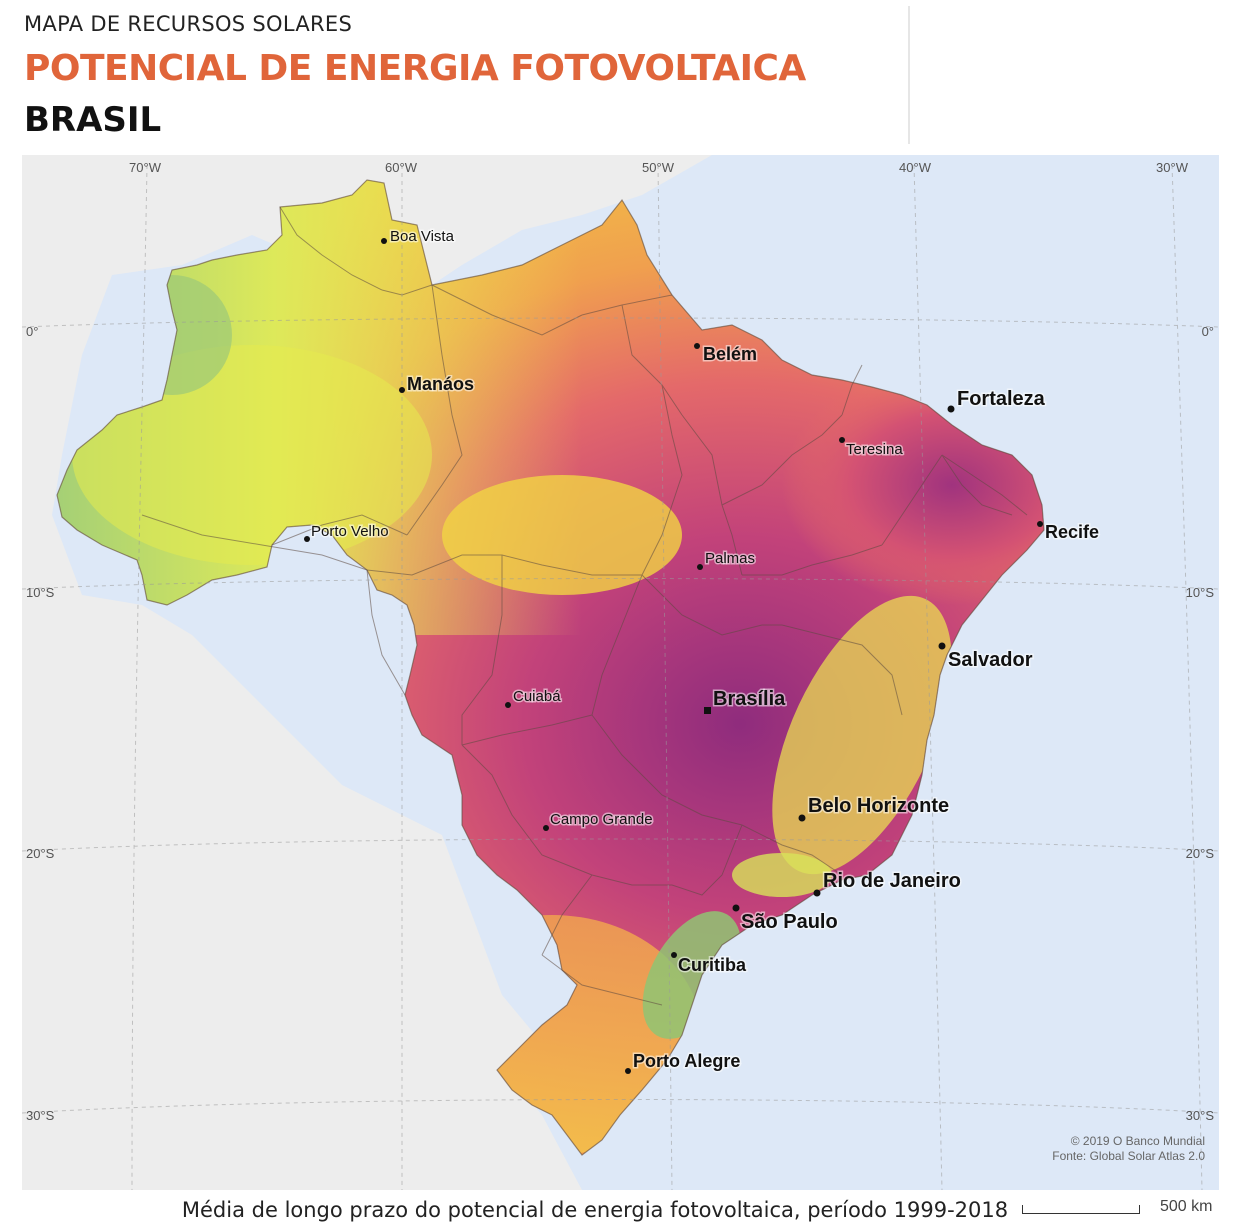 This screenshot has width=1242, height=1229. What do you see at coordinates (40, 1115) in the screenshot?
I see `latitude-label-left: 30°S` at bounding box center [40, 1115].